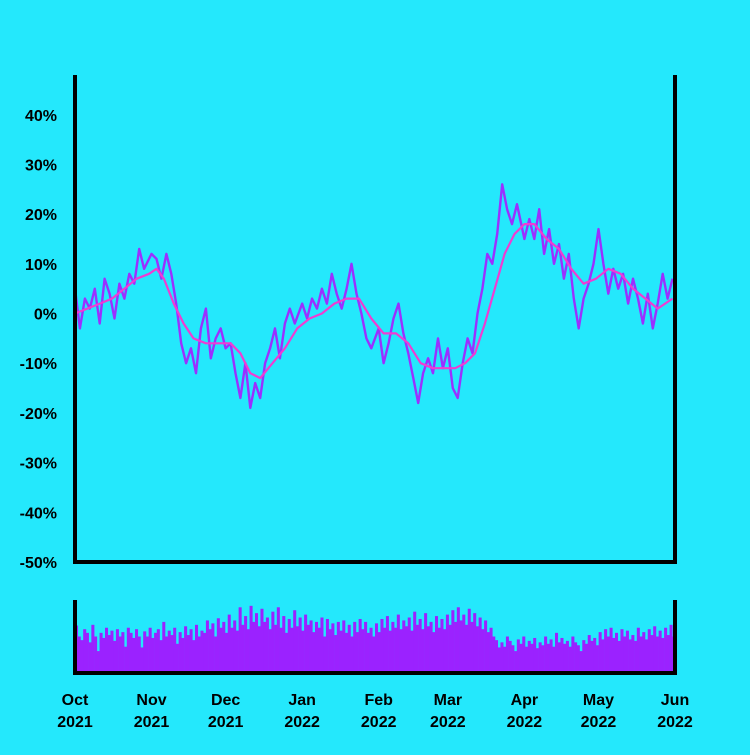 The image size is (750, 755). What do you see at coordinates (75, 700) in the screenshot?
I see `x-tick-month: Oct` at bounding box center [75, 700].